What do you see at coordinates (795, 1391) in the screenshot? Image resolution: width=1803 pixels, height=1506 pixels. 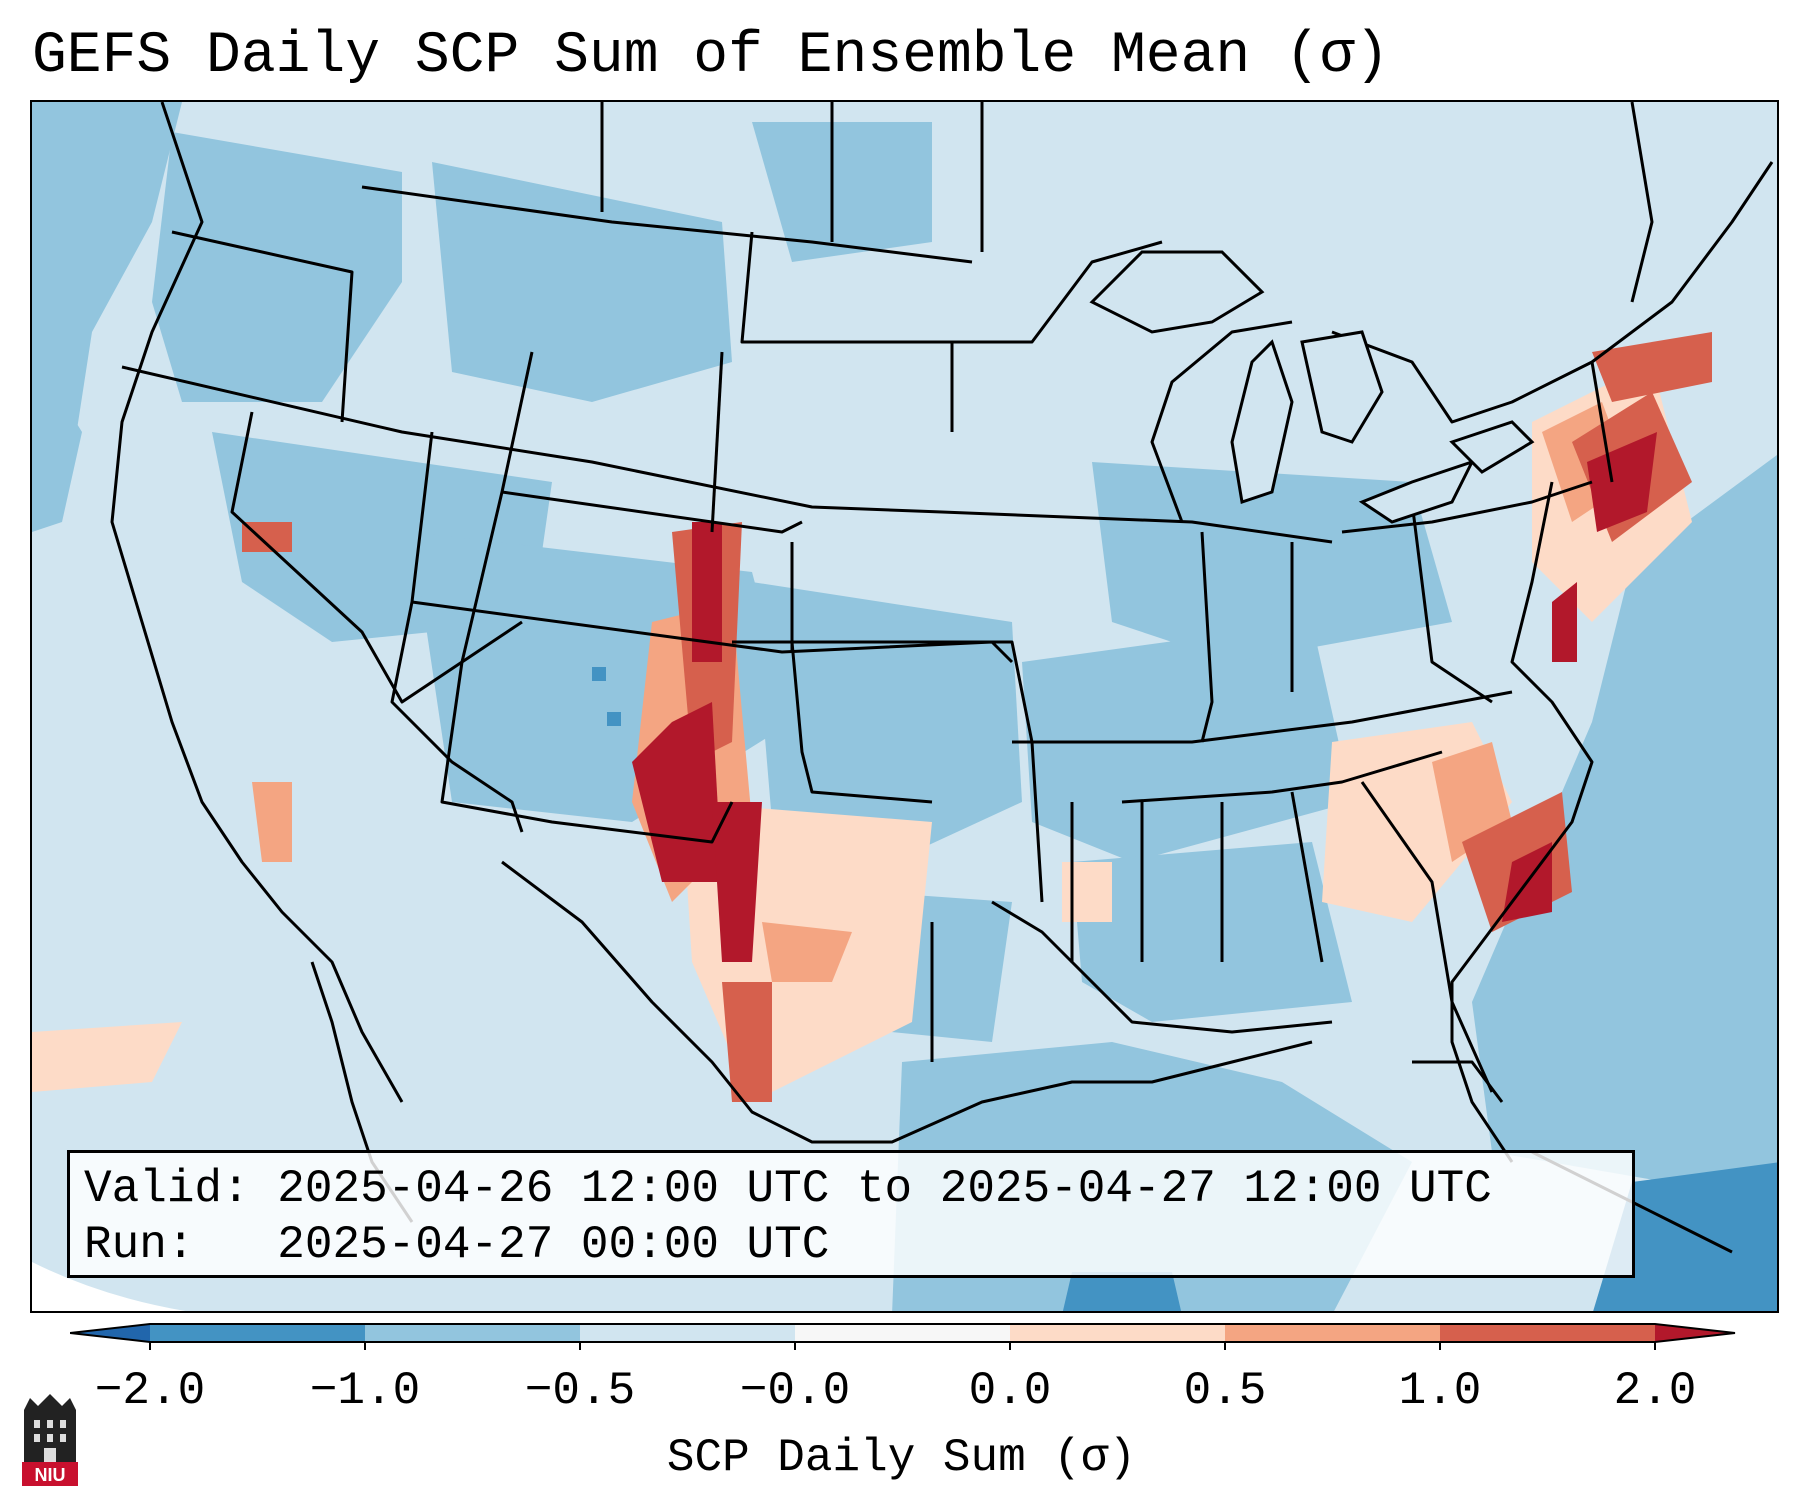 I see `colorbar-tick-label: −0.0` at bounding box center [795, 1391].